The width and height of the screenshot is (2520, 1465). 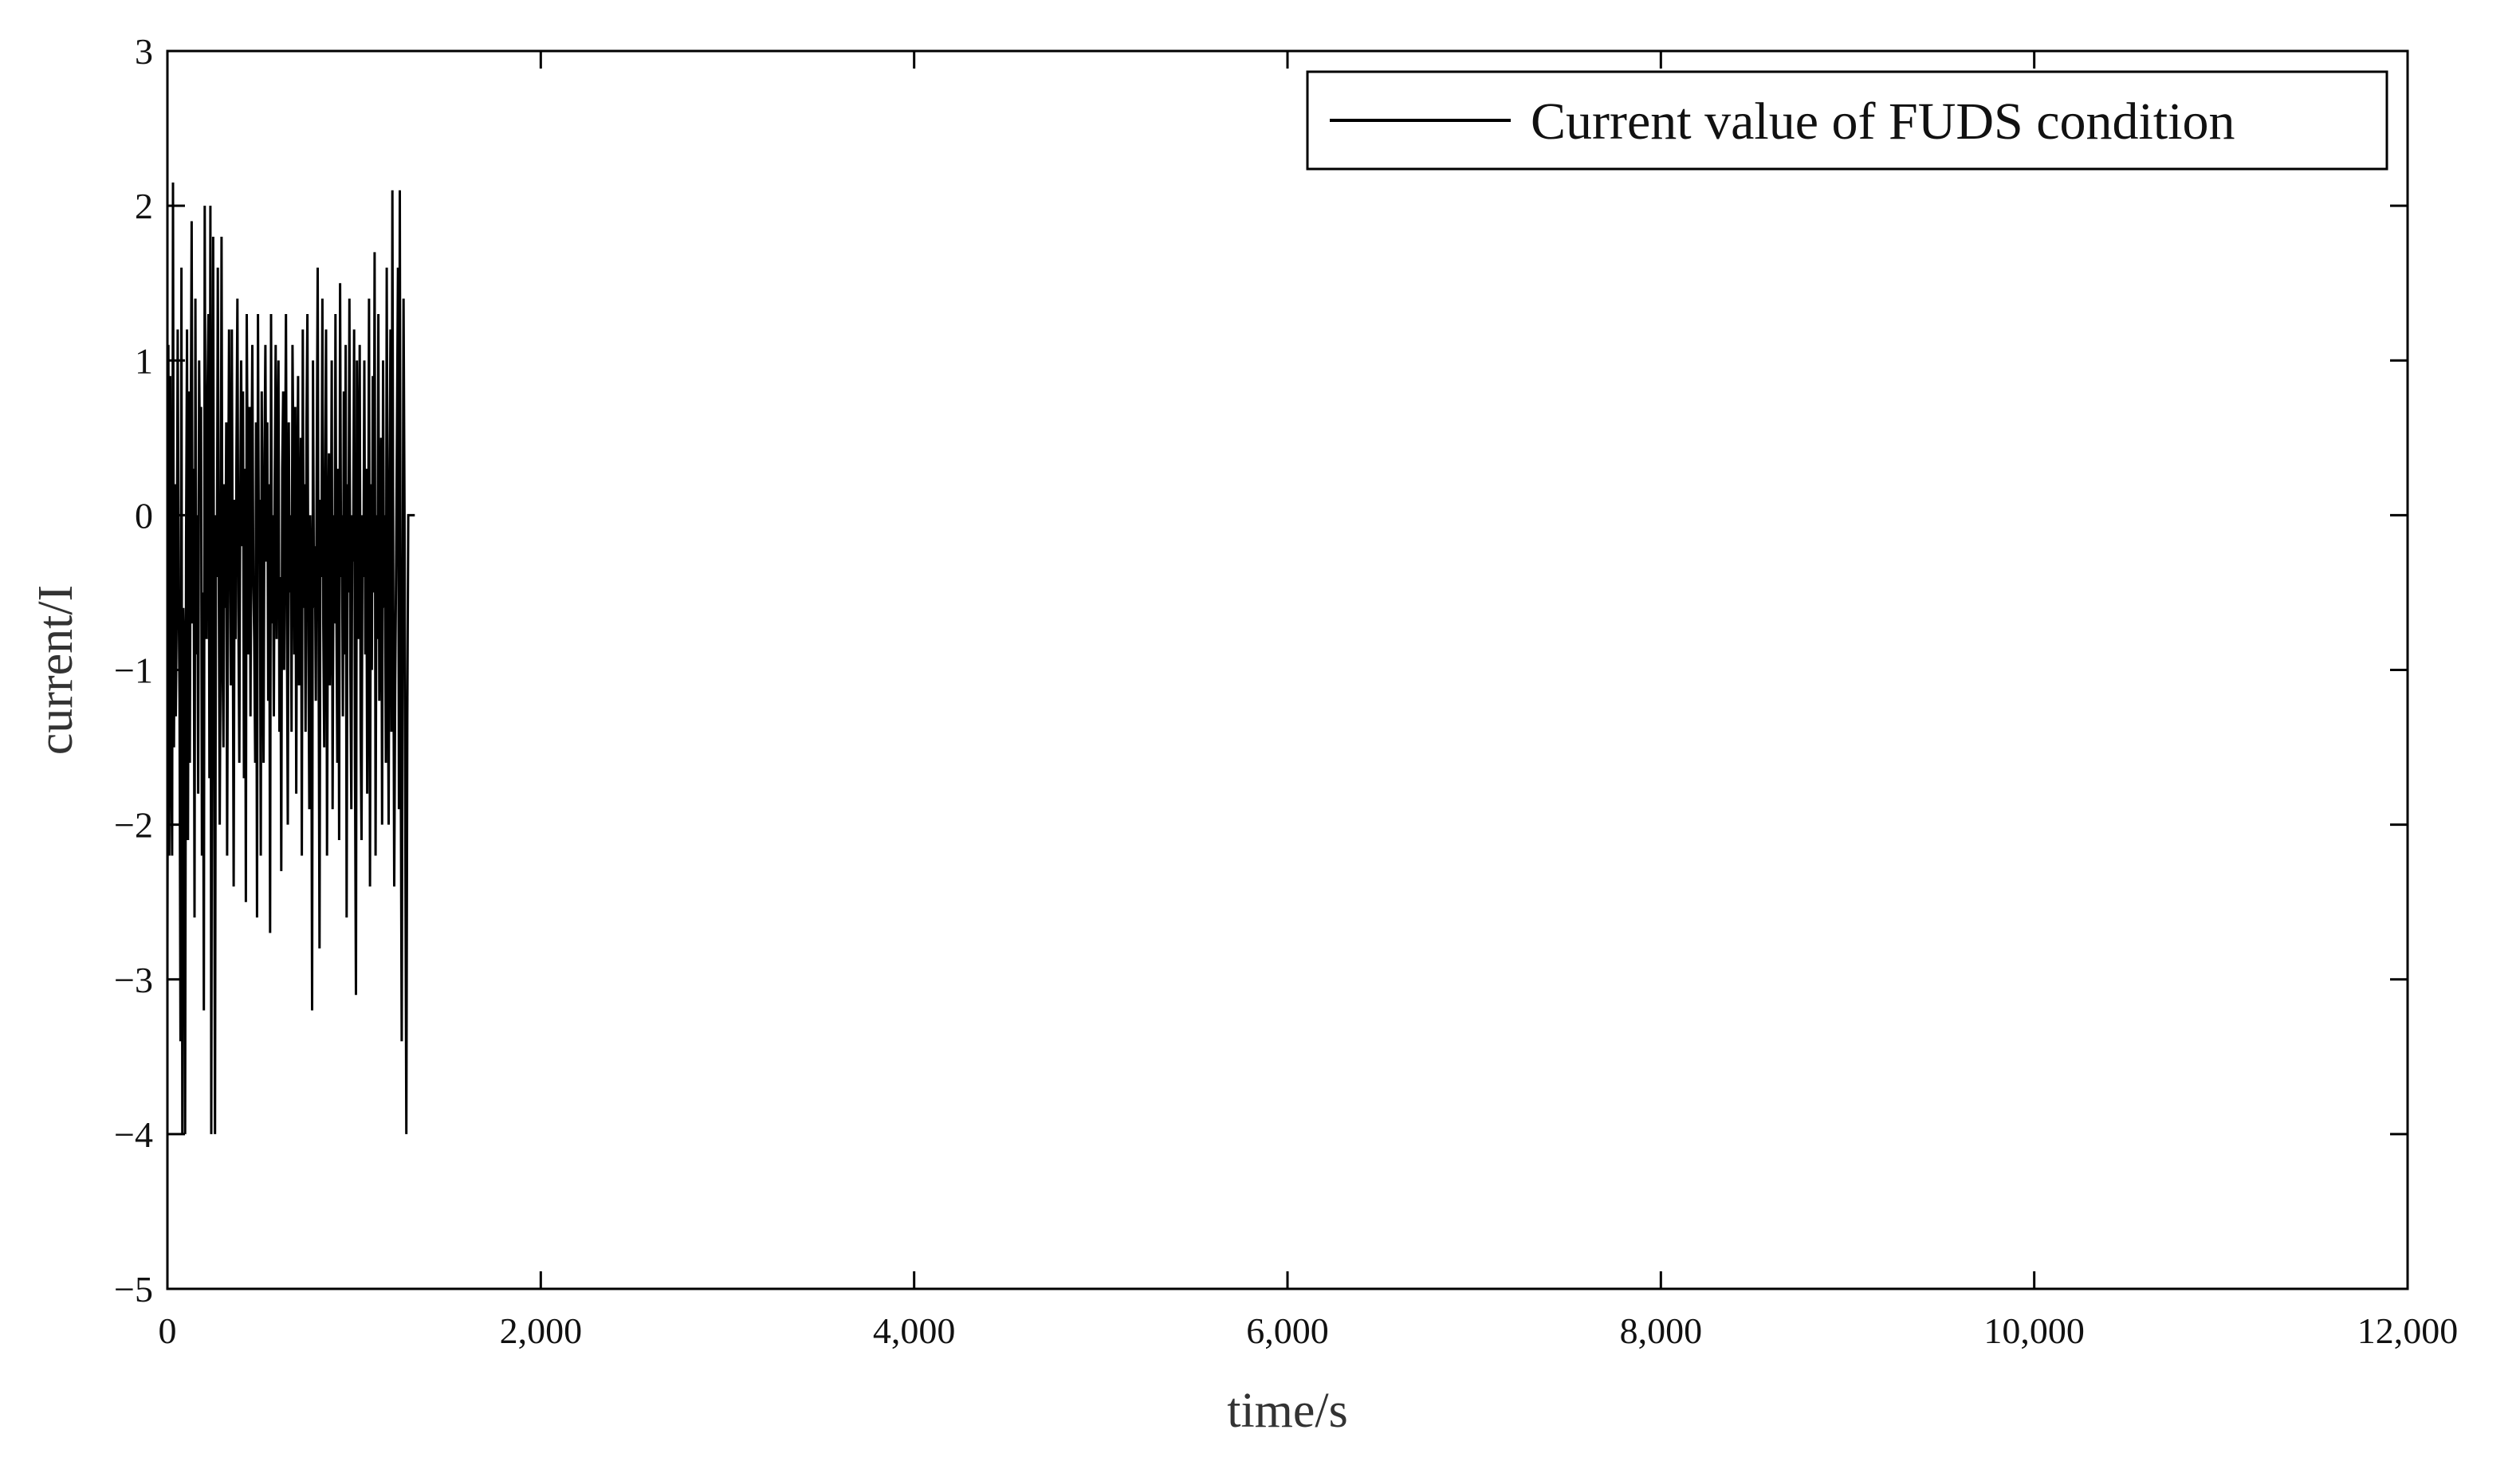 What do you see at coordinates (2034, 1330) in the screenshot?
I see `x-tick-label: 10,000` at bounding box center [2034, 1330].